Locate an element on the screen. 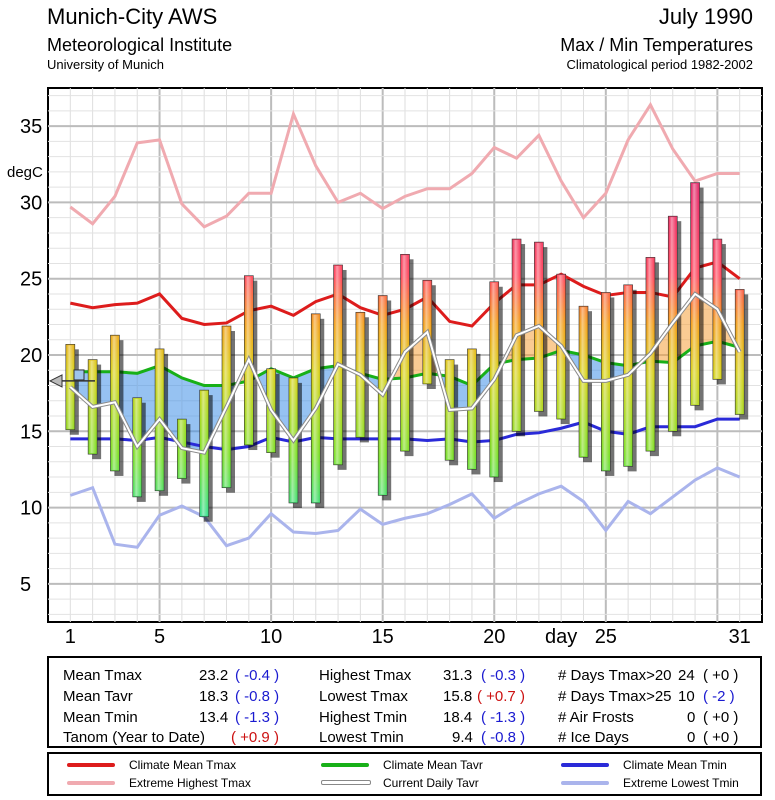 Image resolution: width=775 pixels, height=800 pixels. mean-tavr-anomaly: ( -0.8 ) is located at coordinates (257, 696).